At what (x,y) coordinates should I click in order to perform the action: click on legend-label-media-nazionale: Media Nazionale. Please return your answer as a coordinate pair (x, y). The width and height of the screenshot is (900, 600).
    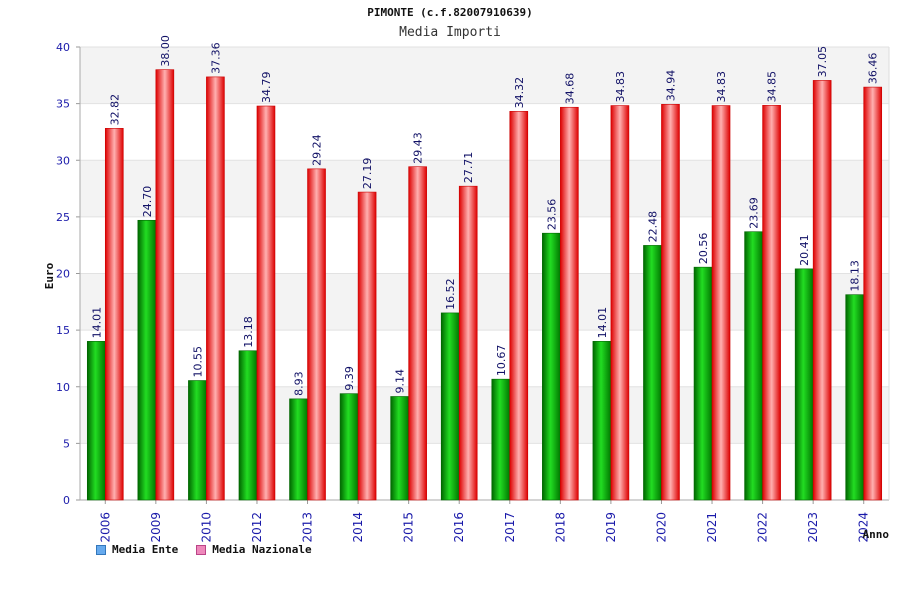
    Looking at the image, I should click on (262, 549).